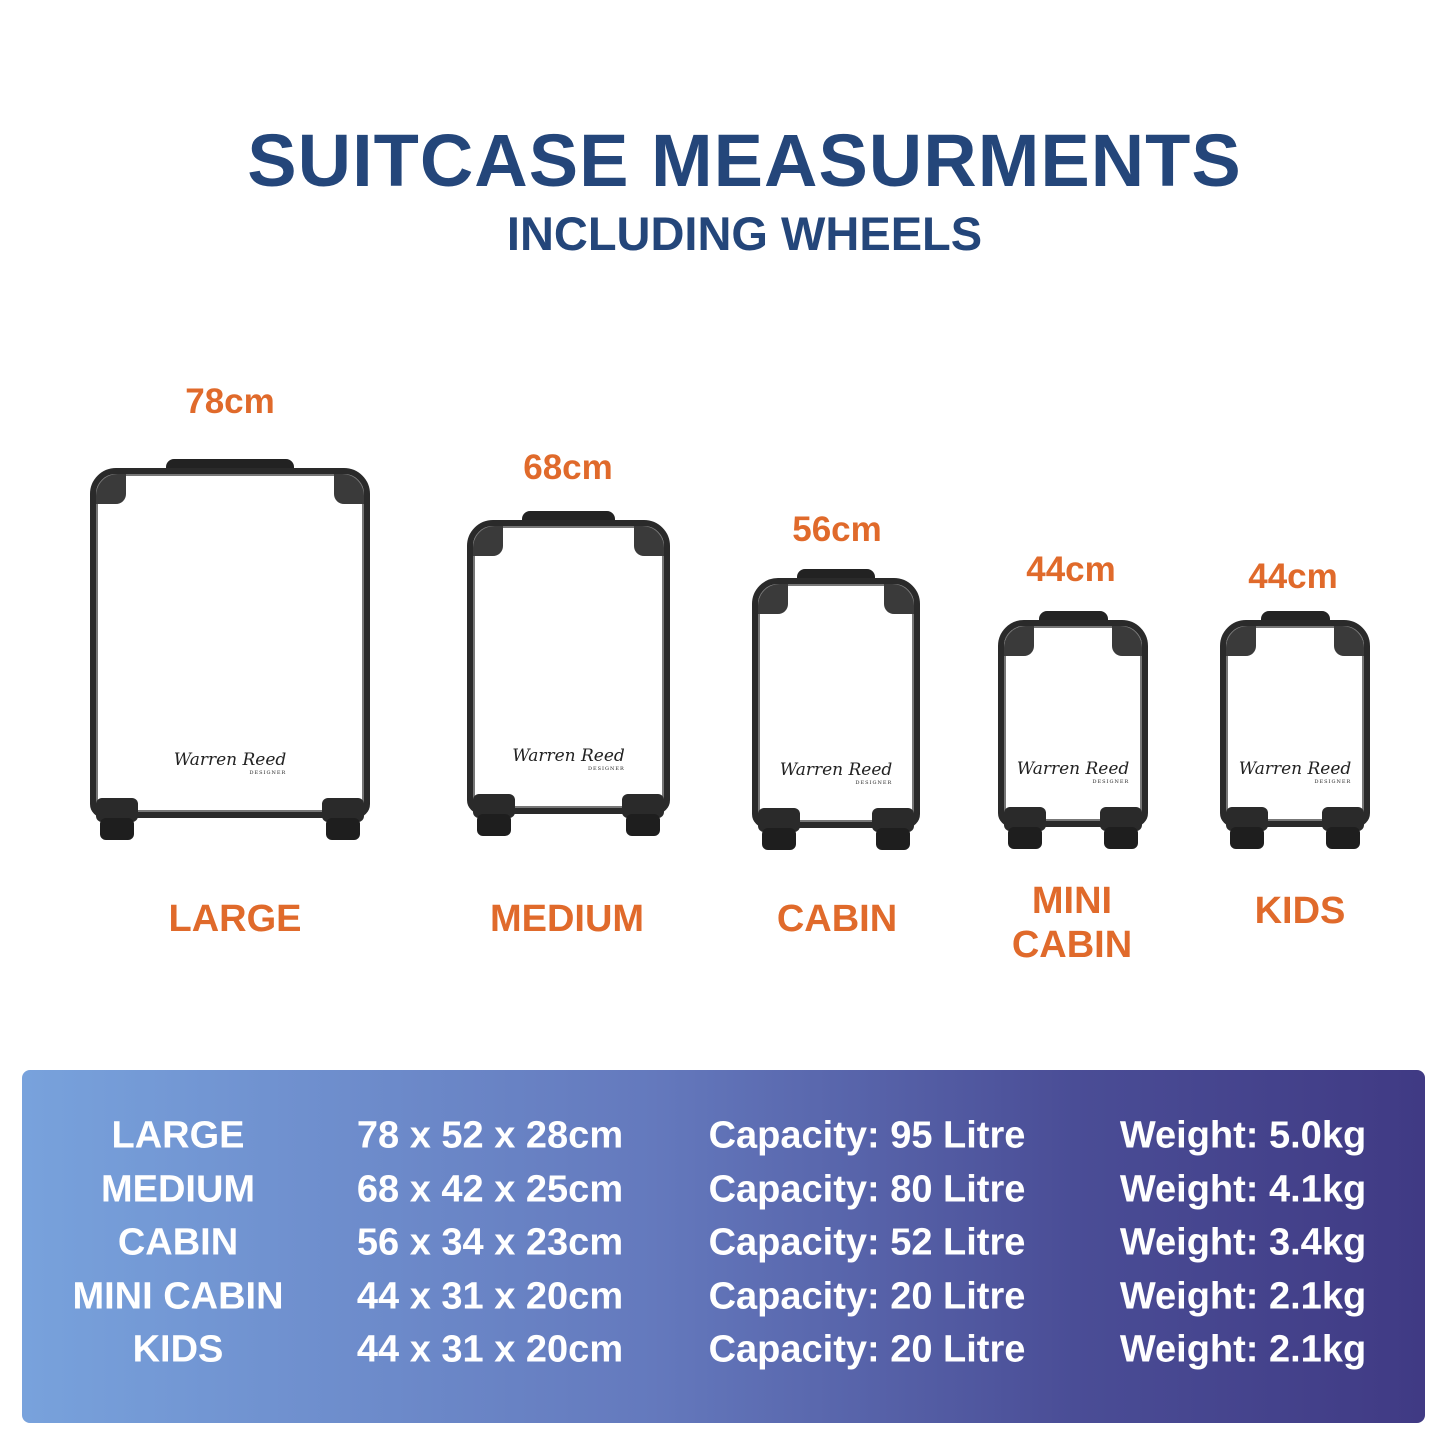 This screenshot has width=1445, height=1445. I want to click on weight-cell: Weight: 5.0kg, so click(1243, 1135).